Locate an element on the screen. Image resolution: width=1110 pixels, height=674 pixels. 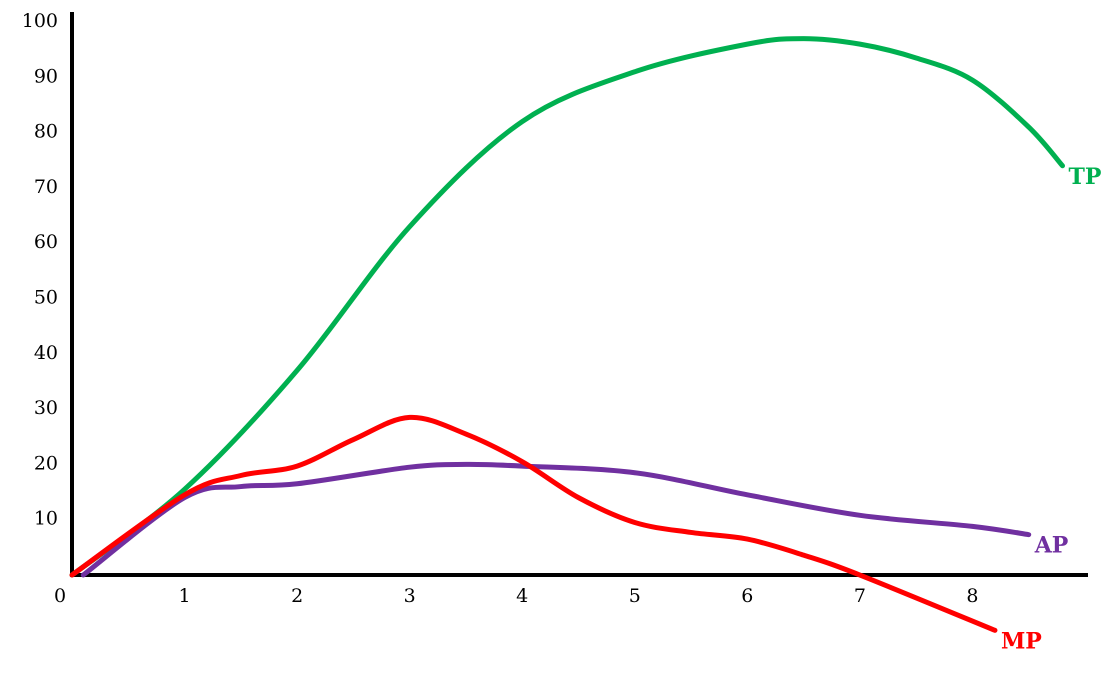
x-tick-label: 1 is located at coordinates (185, 596).